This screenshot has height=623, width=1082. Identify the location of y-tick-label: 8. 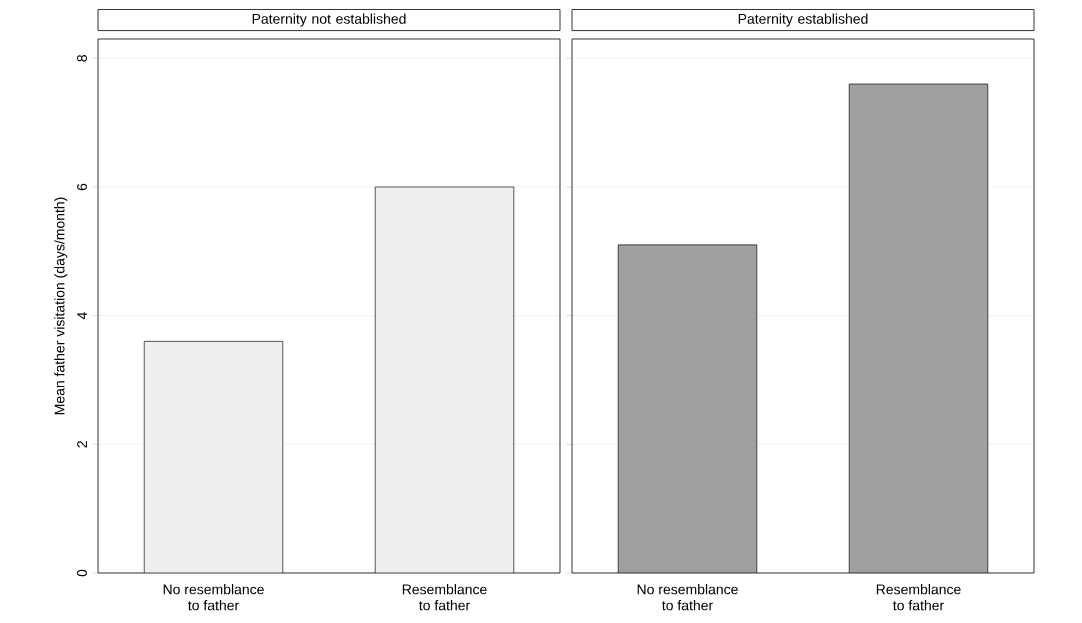
(82, 58).